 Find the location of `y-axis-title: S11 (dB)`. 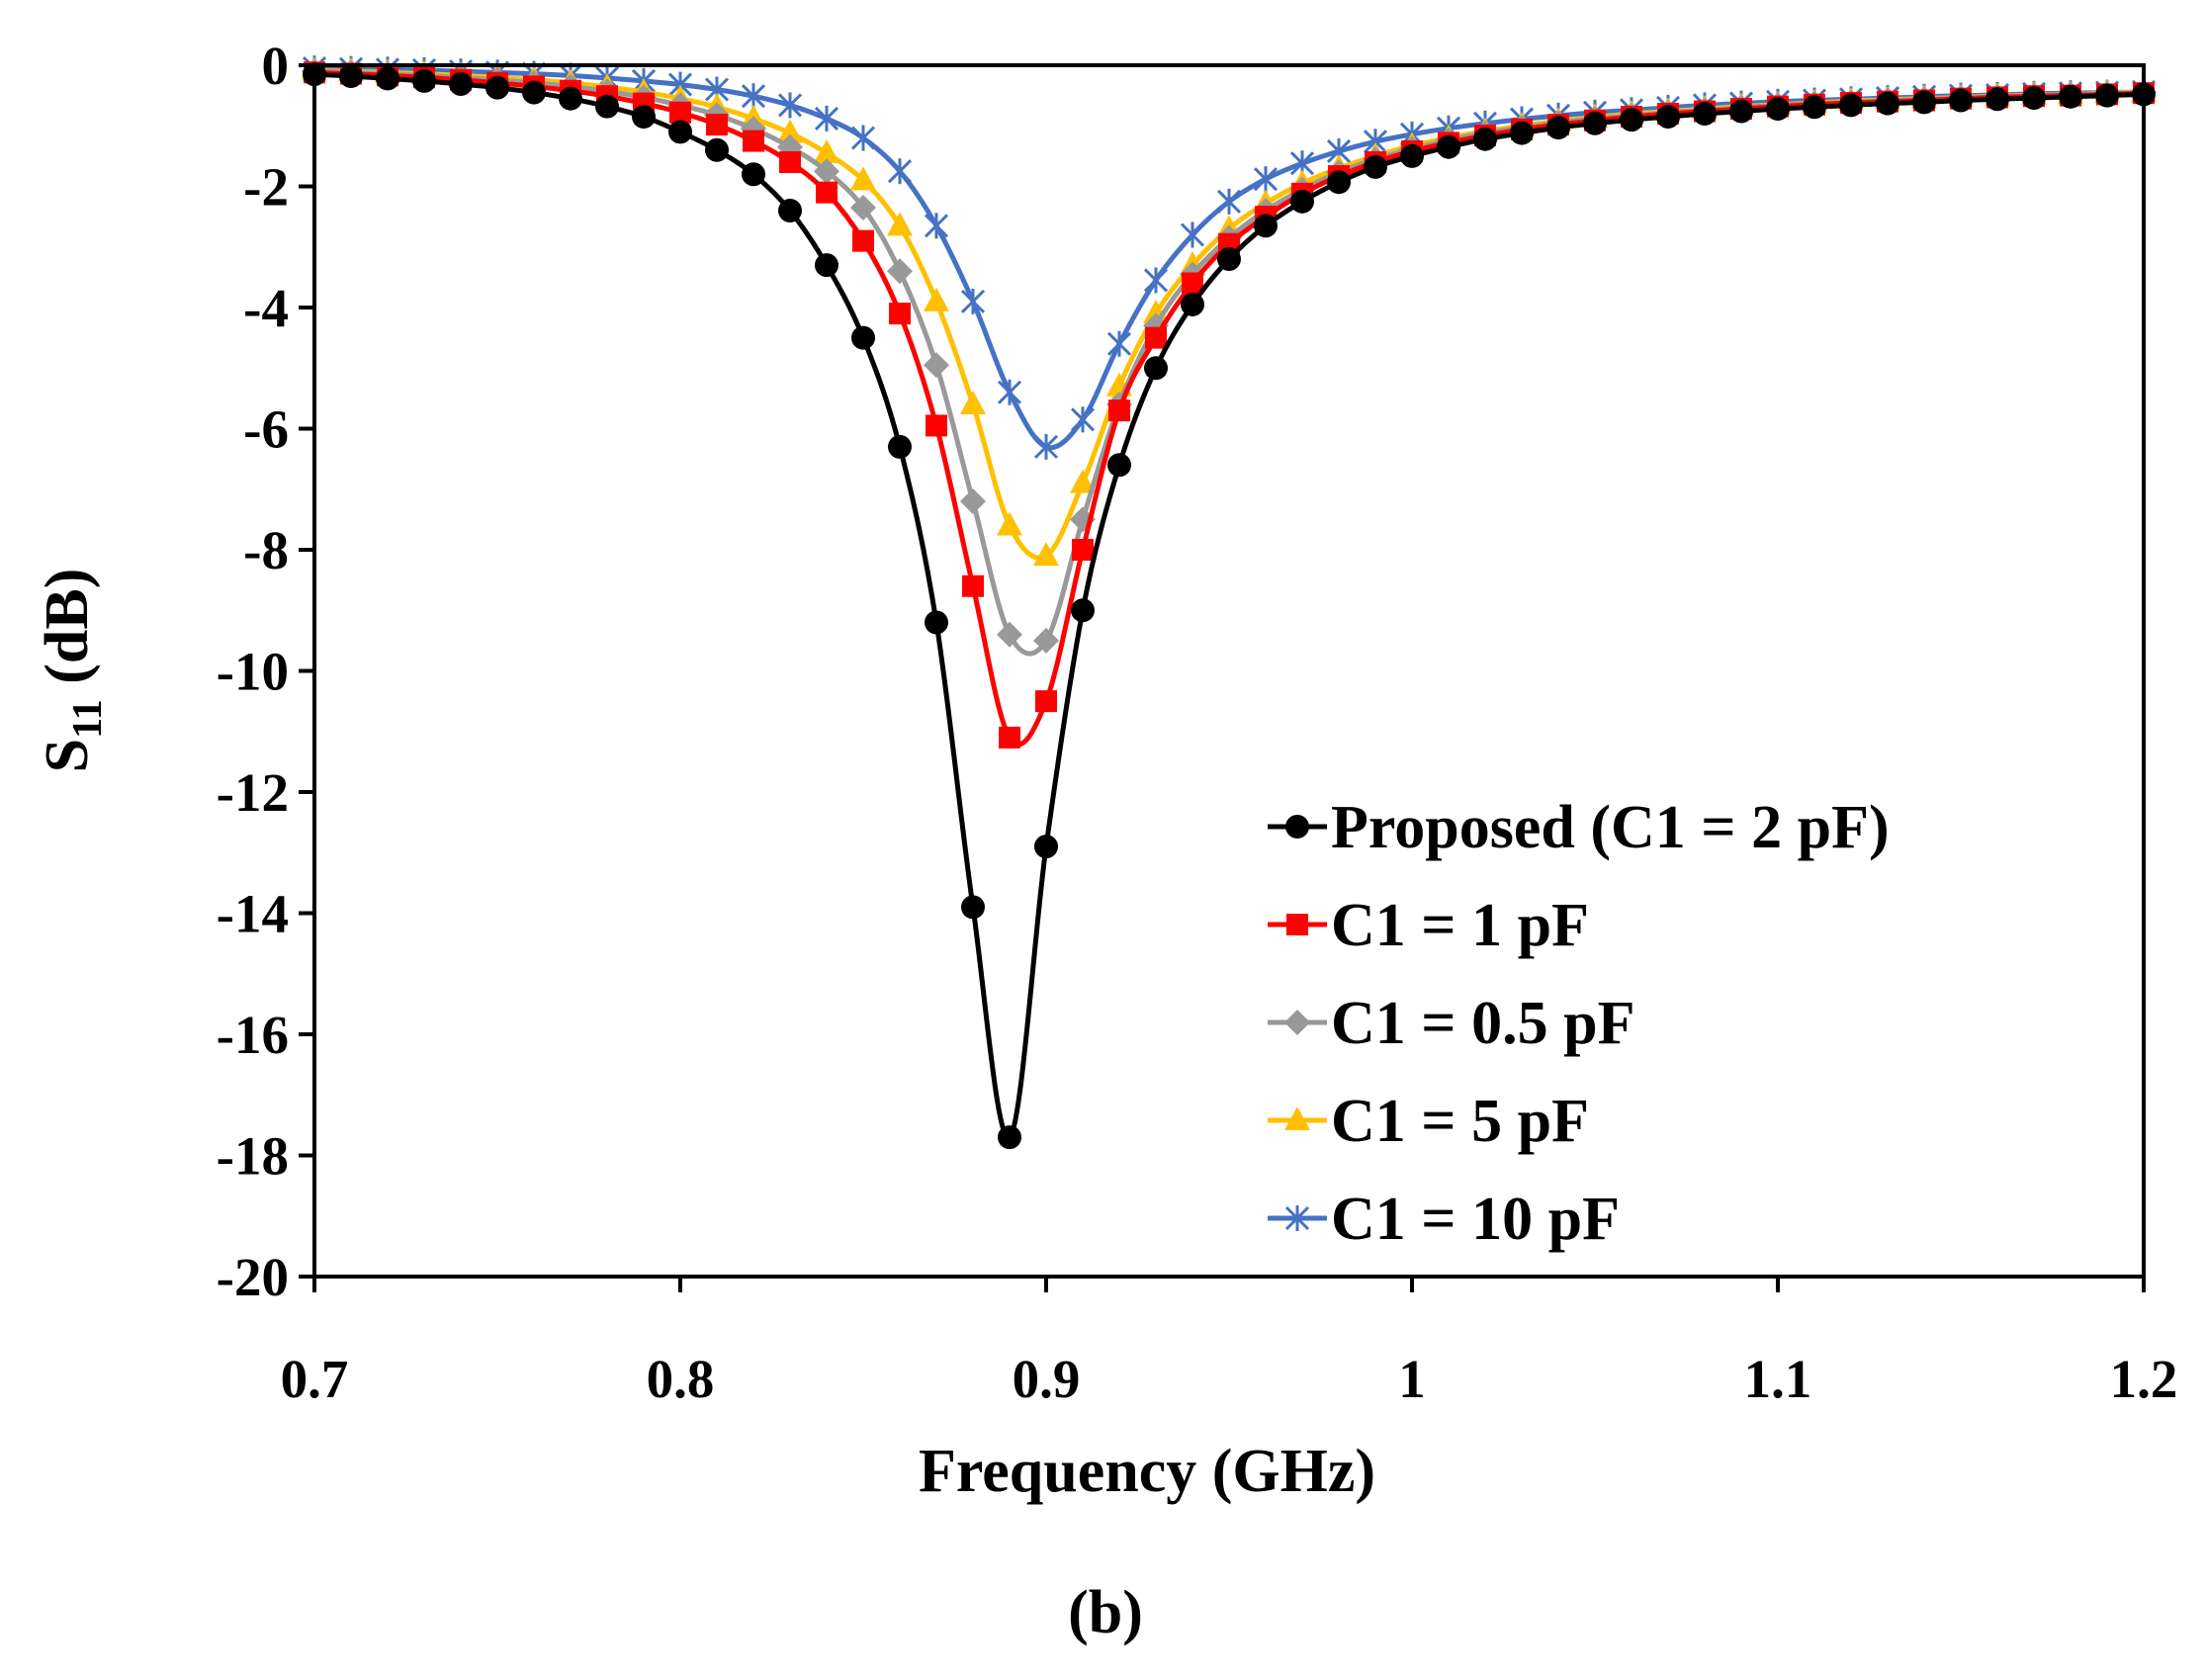

y-axis-title: S11 (dB) is located at coordinates (73, 671).